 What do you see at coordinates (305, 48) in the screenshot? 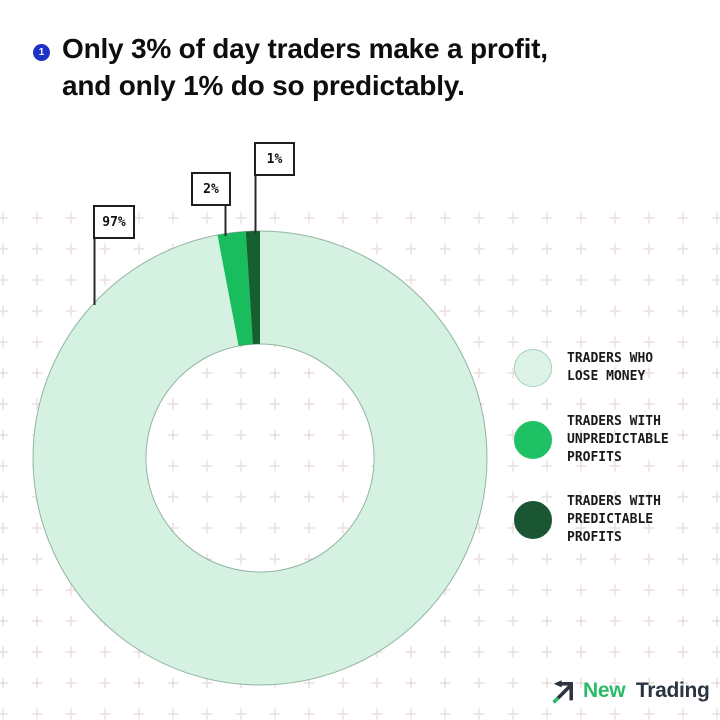
I see `title-line-1: Only 3% of day traders make a profit,` at bounding box center [305, 48].